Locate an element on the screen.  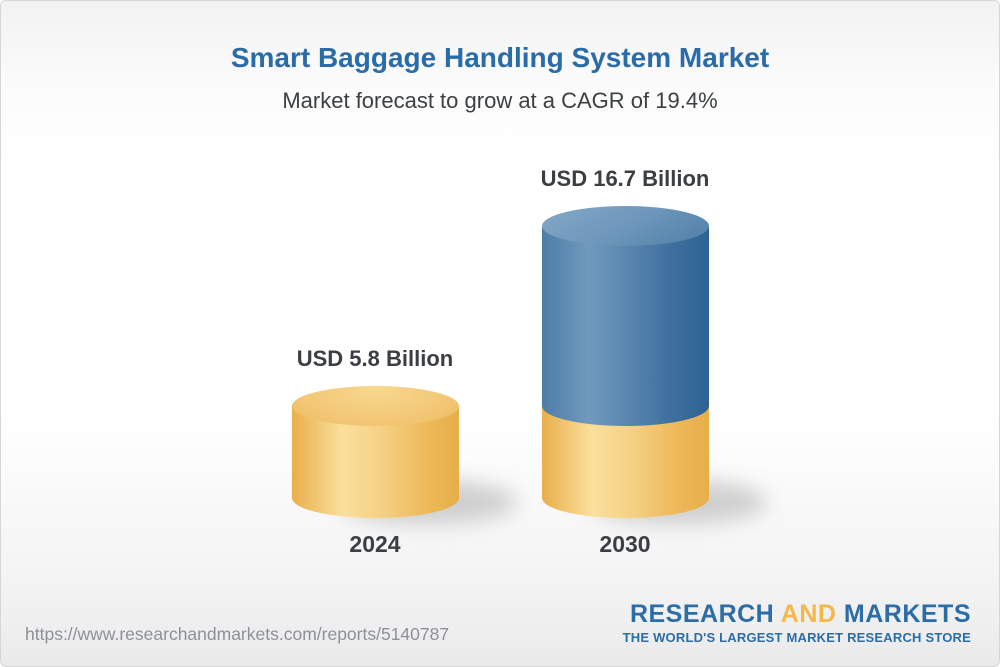
year-label-2024: 2024 is located at coordinates (375, 544).